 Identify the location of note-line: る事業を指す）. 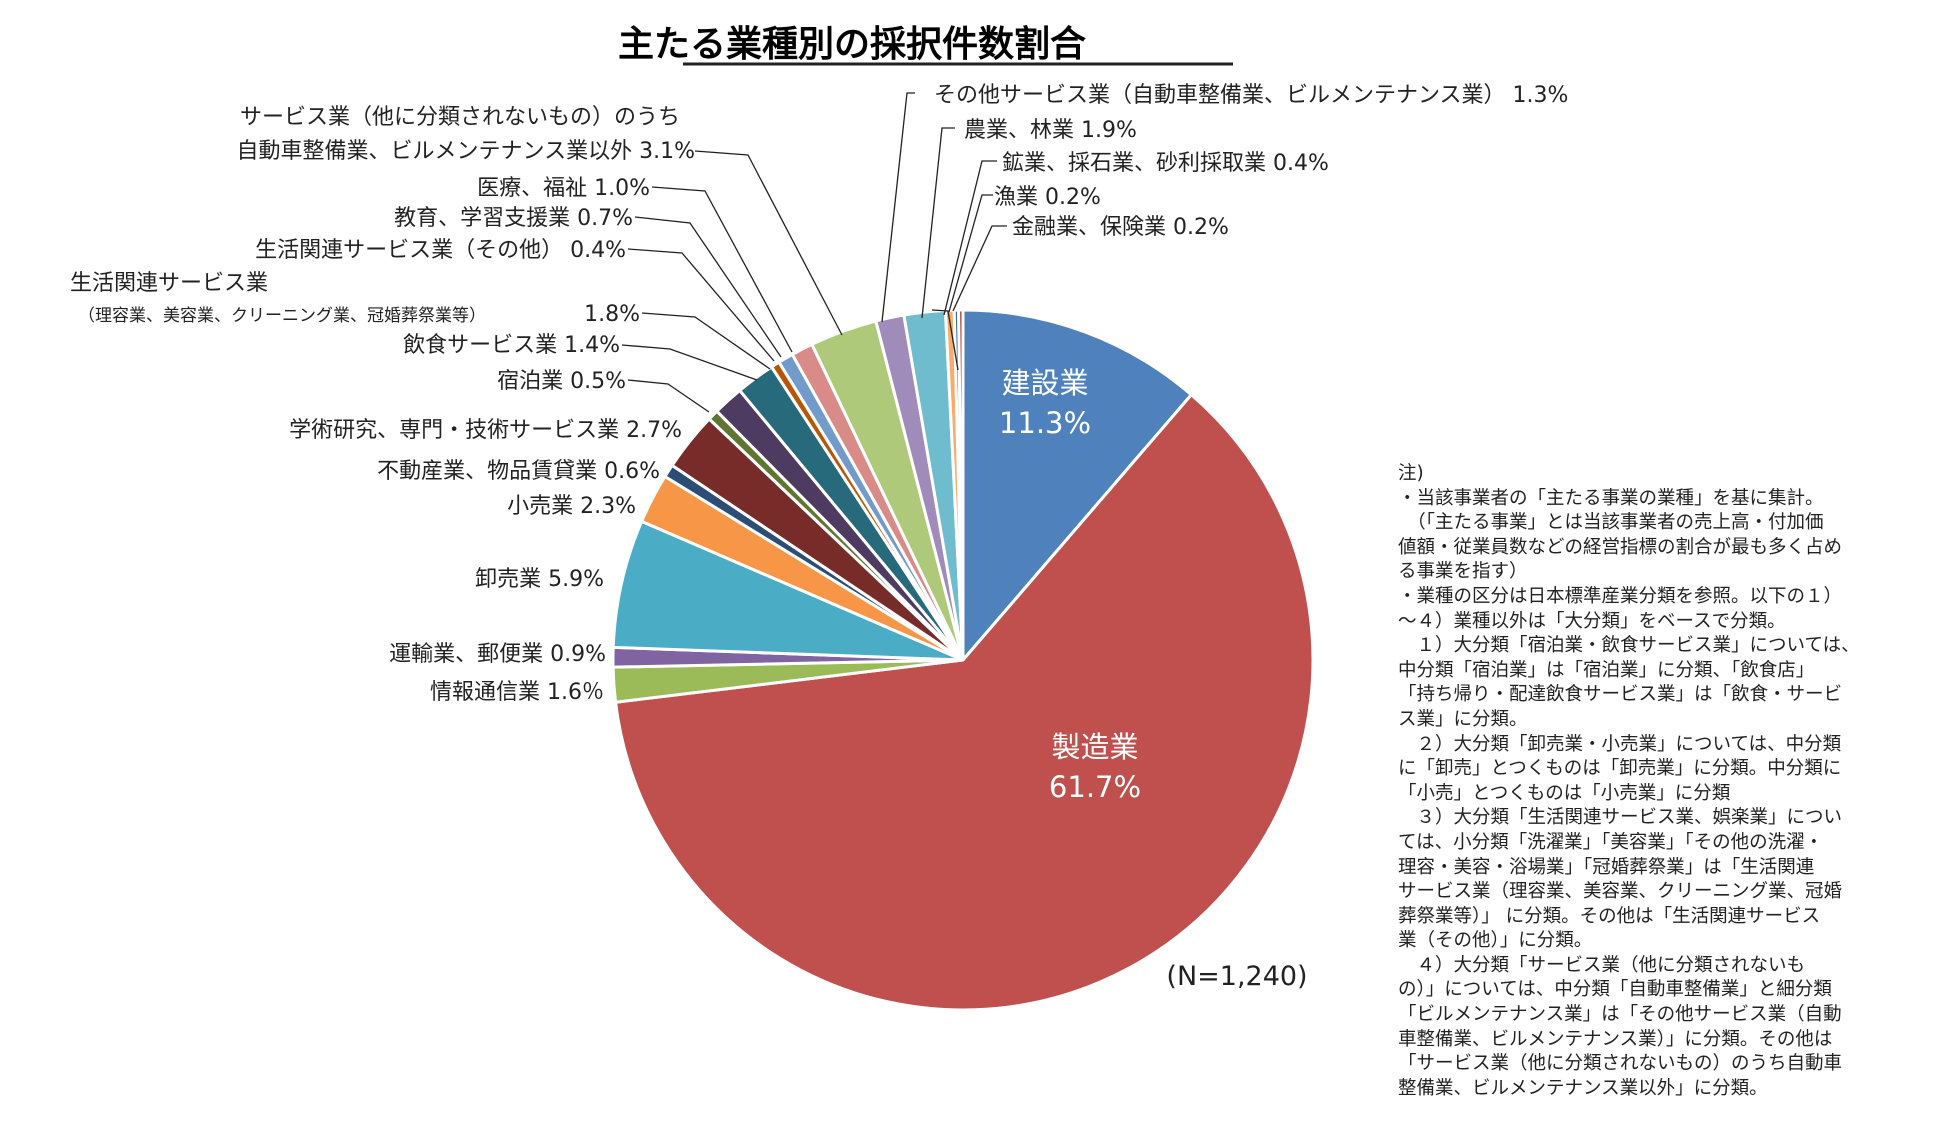
(1463, 572).